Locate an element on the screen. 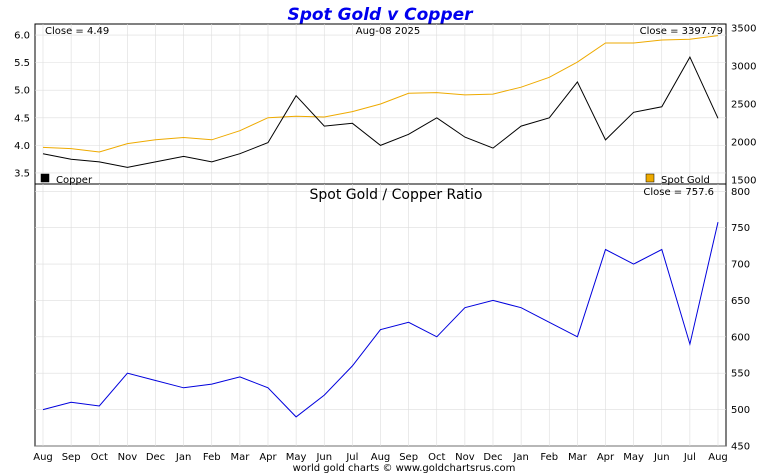  ratio-close-label: Close = 757.6 is located at coordinates (678, 192).